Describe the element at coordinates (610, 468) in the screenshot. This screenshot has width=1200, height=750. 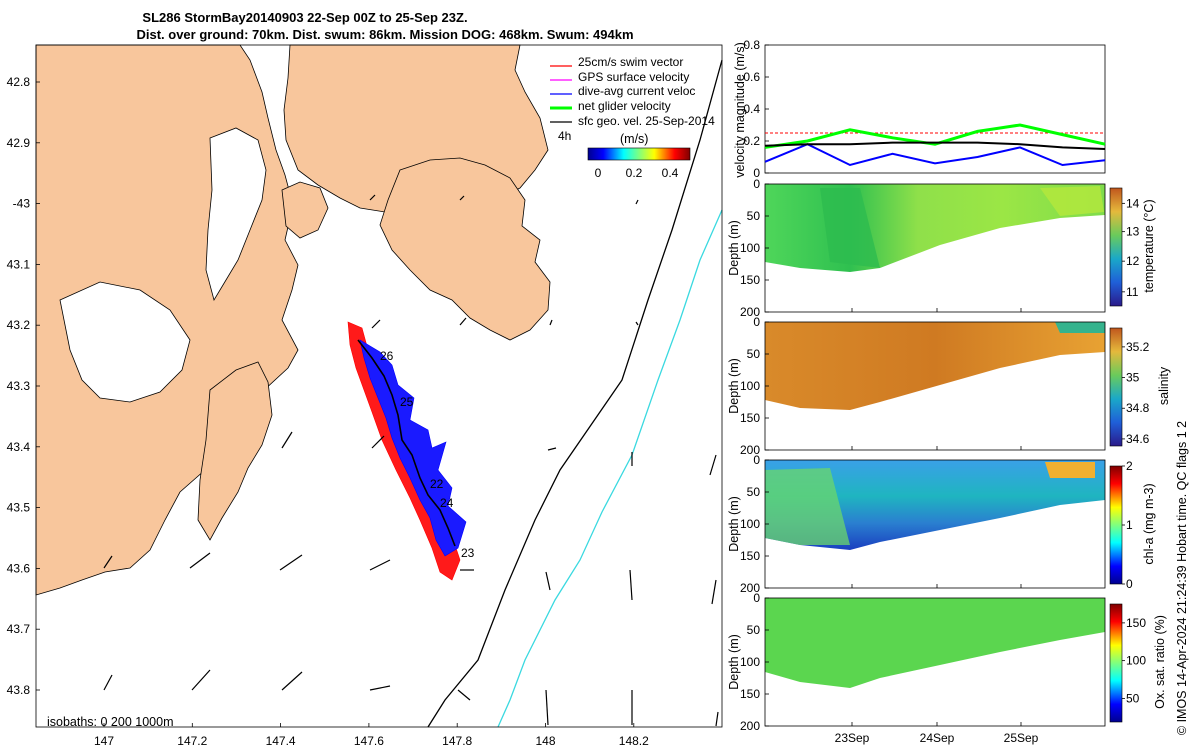
I see `isobath-1000m` at that location.